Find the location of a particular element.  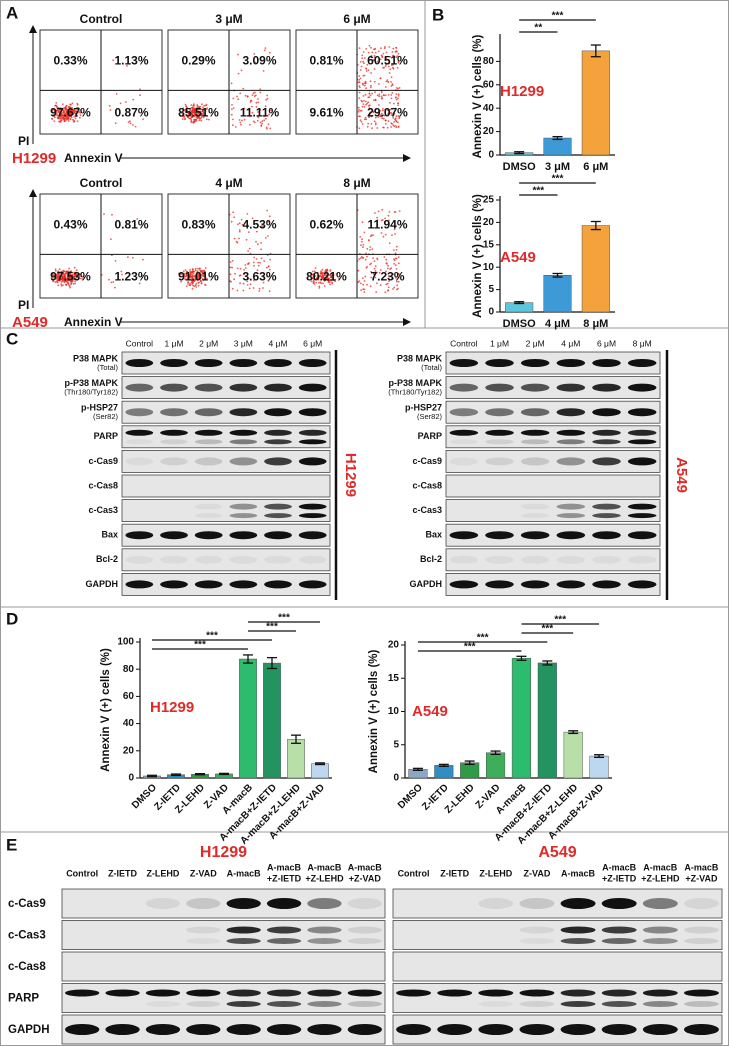

quadrant-percent: 0.81% is located at coordinates (131, 224).